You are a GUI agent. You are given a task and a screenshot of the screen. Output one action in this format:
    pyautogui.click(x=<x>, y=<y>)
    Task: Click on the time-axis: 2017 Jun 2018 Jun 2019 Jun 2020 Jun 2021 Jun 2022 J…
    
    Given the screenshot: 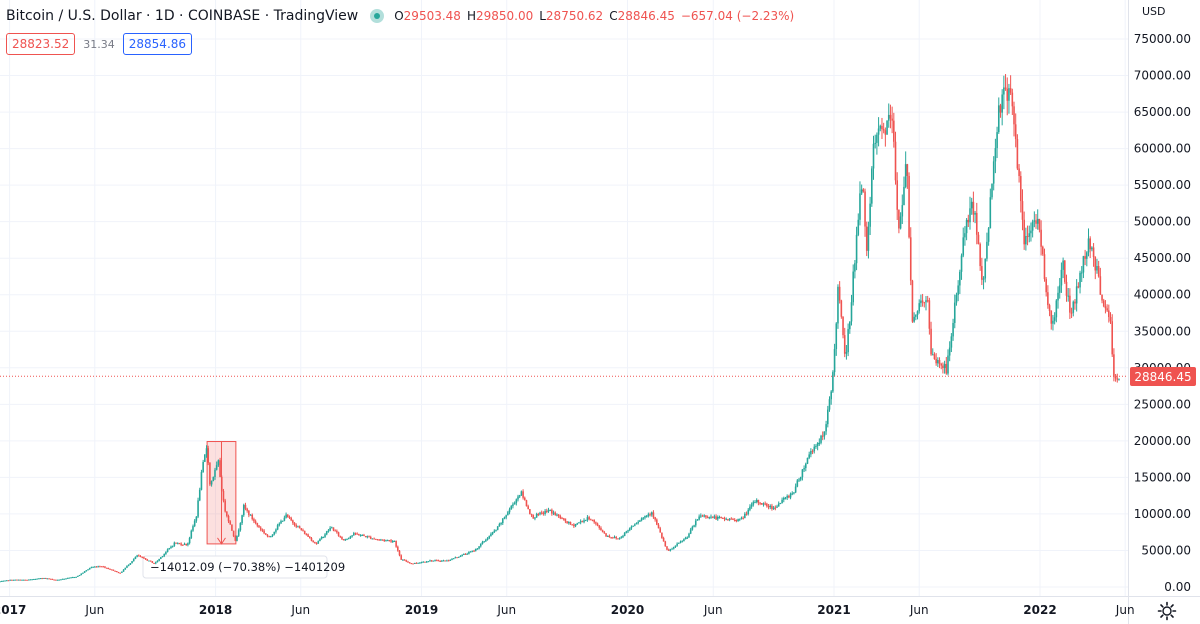 What is the action you would take?
    pyautogui.click(x=600, y=607)
    